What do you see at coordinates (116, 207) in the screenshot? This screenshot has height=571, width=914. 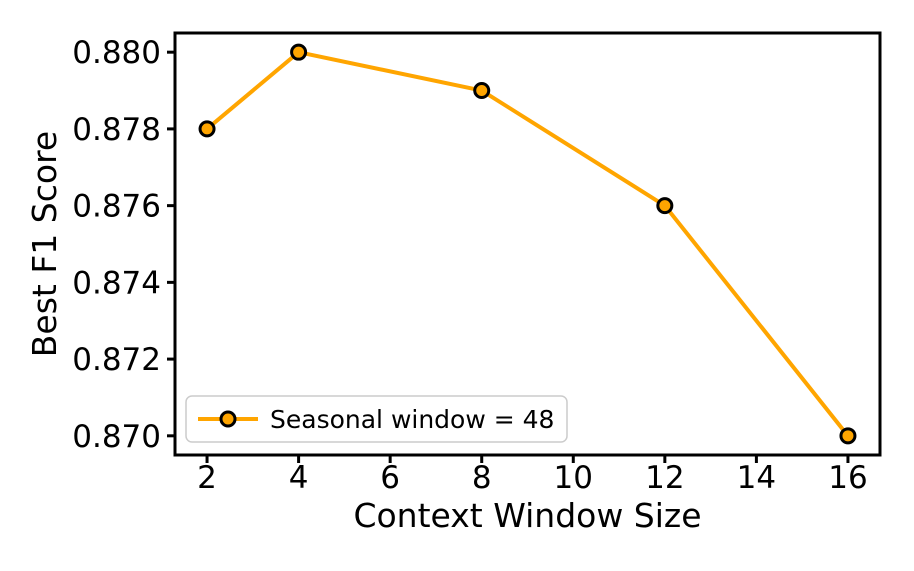 I see `y-tick-label: 0.876` at bounding box center [116, 207].